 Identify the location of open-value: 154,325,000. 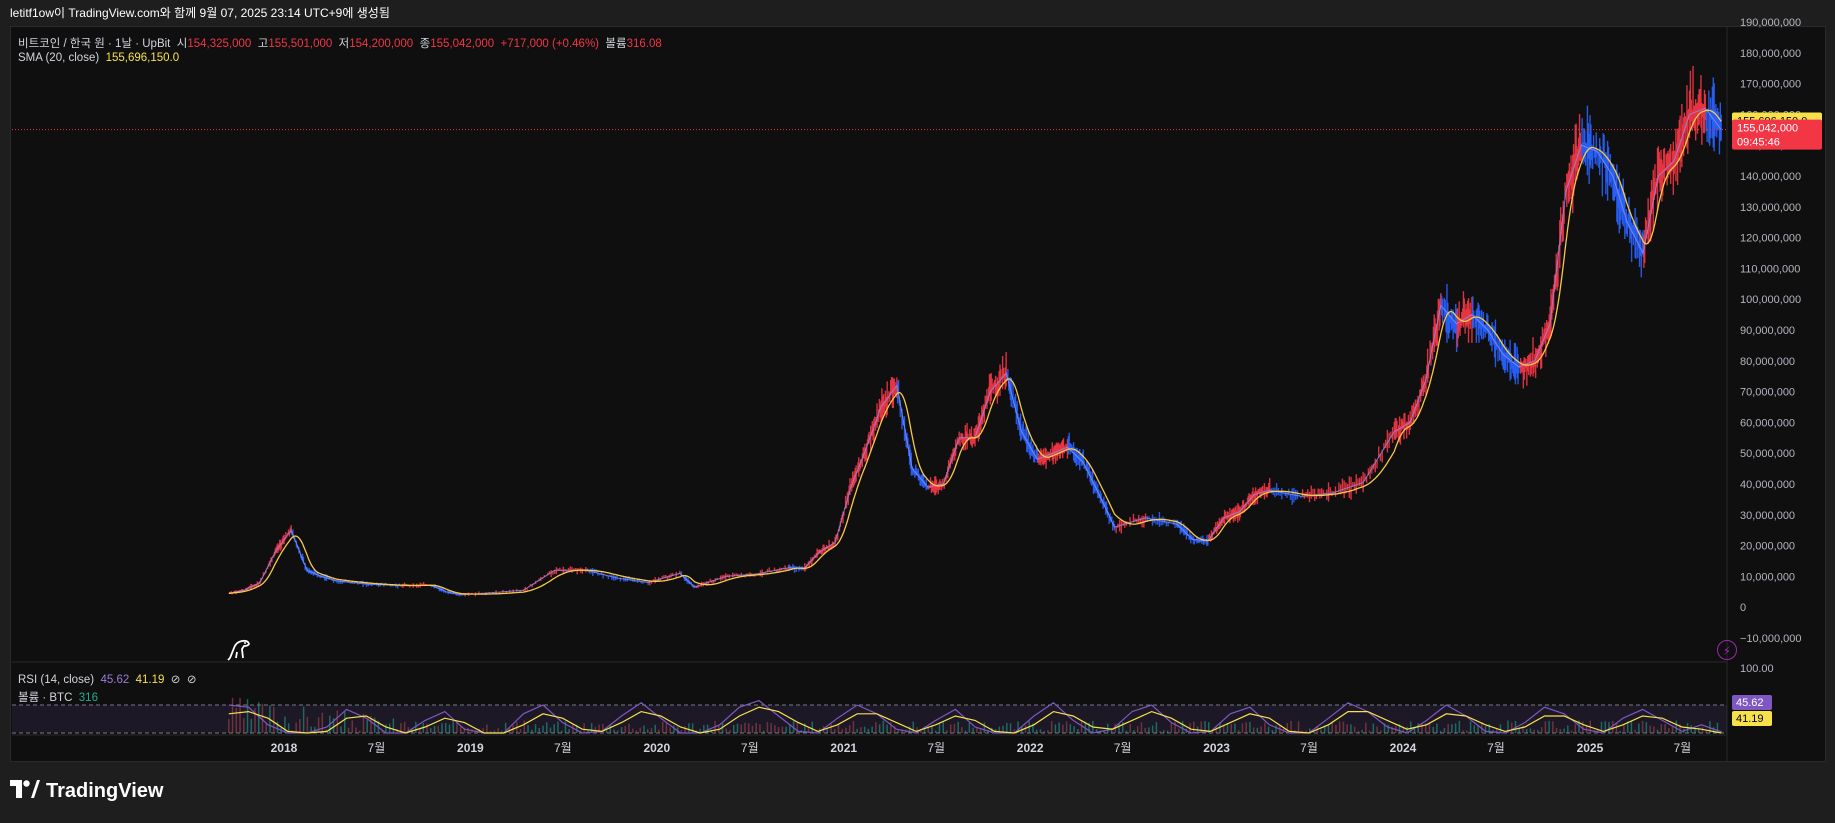
(219, 44).